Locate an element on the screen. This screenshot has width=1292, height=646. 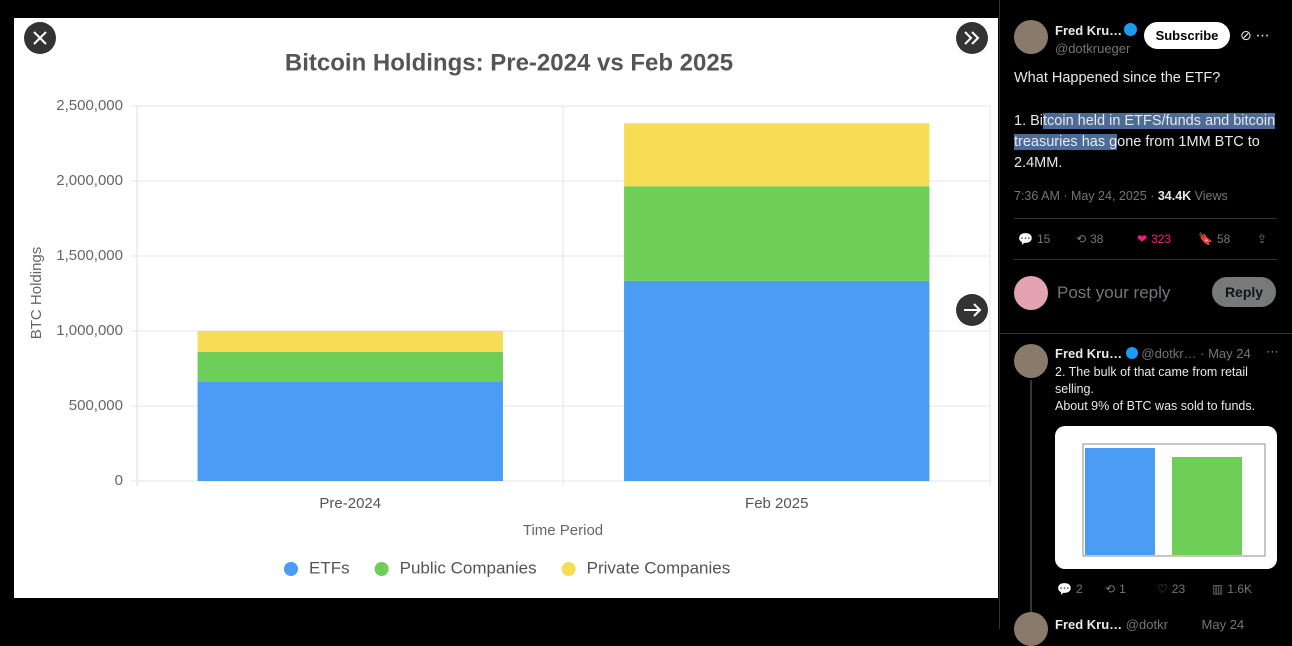
legend-label: Private Companies is located at coordinates (659, 567).